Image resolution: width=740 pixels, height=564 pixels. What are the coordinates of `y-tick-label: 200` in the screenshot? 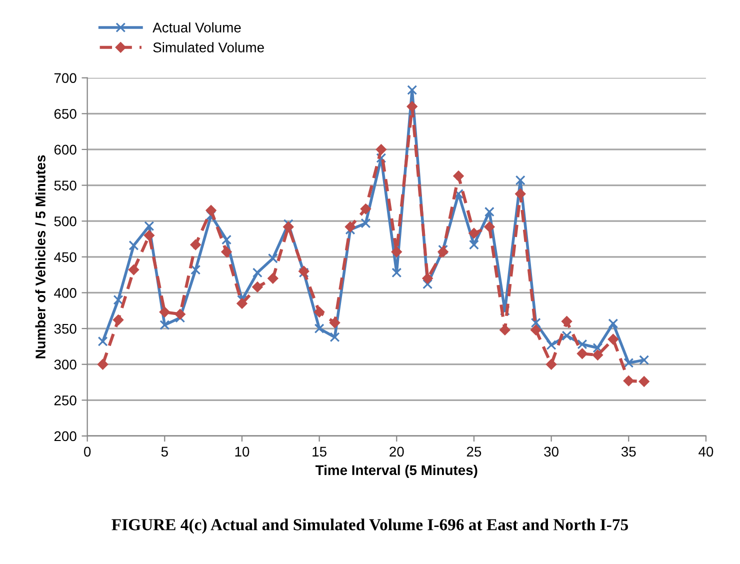 It's located at (65, 436).